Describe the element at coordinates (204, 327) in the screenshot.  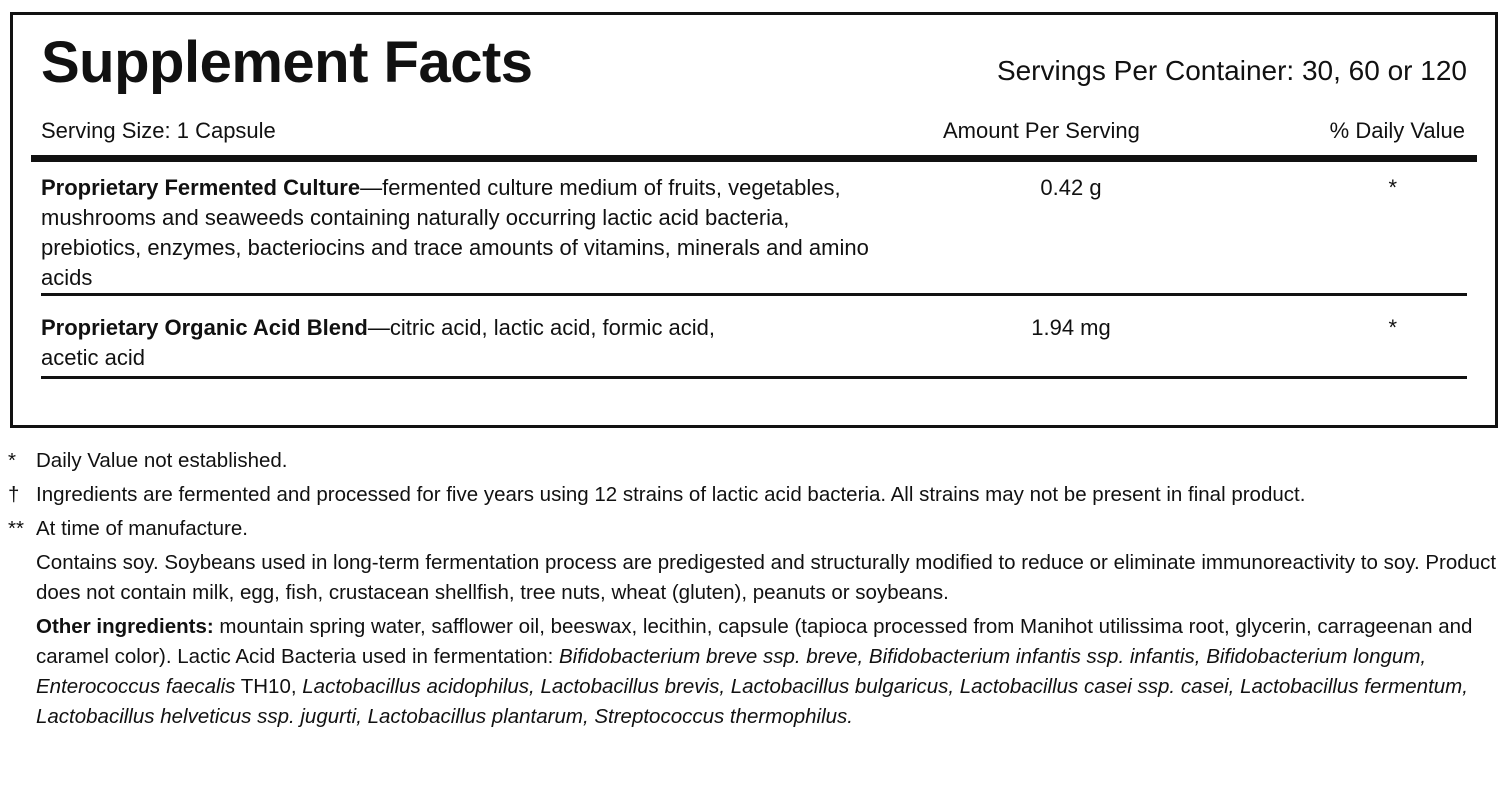
I see `nutrient-name: Proprietary Organic Acid Blend` at that location.